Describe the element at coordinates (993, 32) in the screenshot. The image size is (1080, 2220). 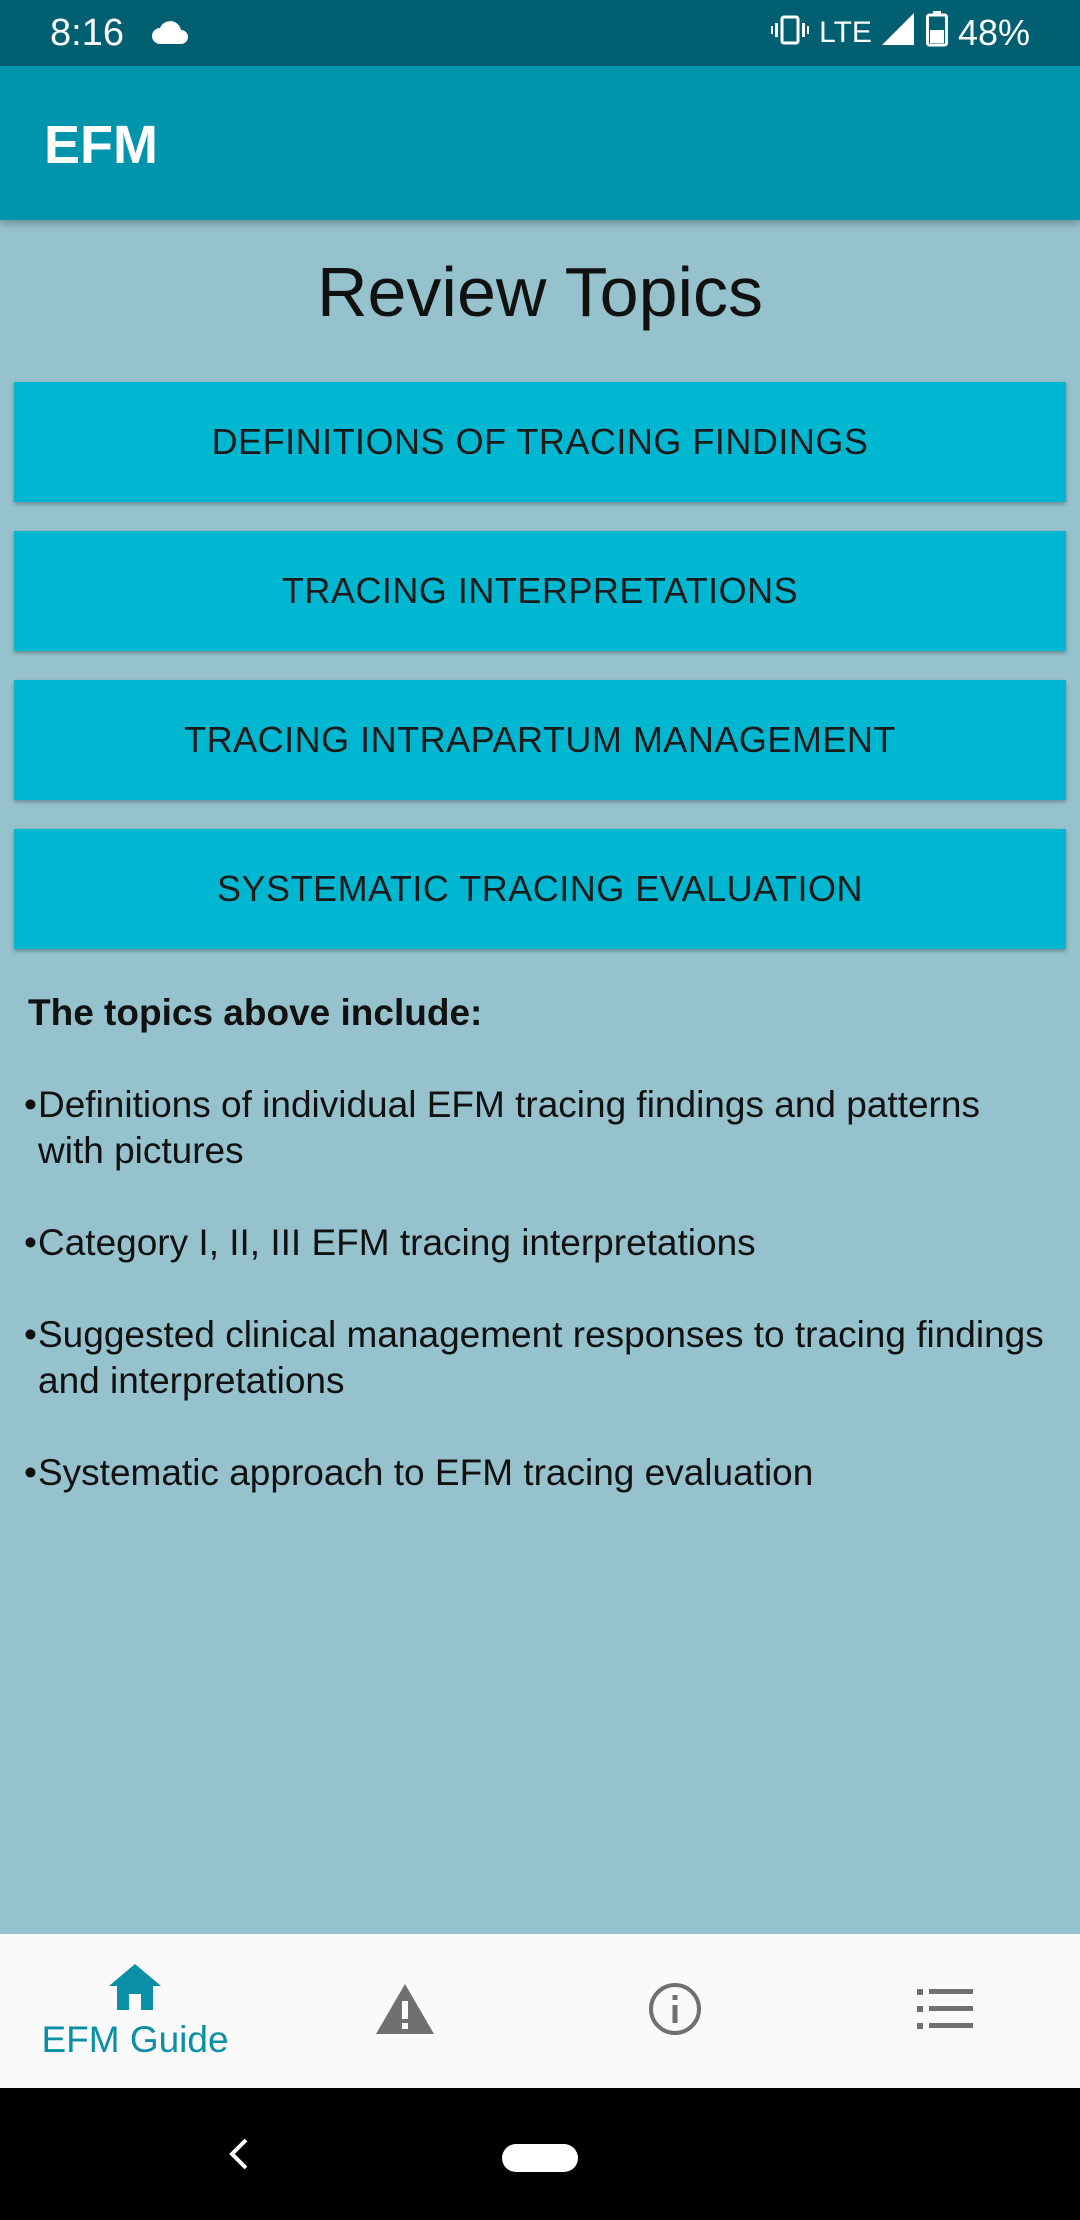
I see `battery-level: 48%` at that location.